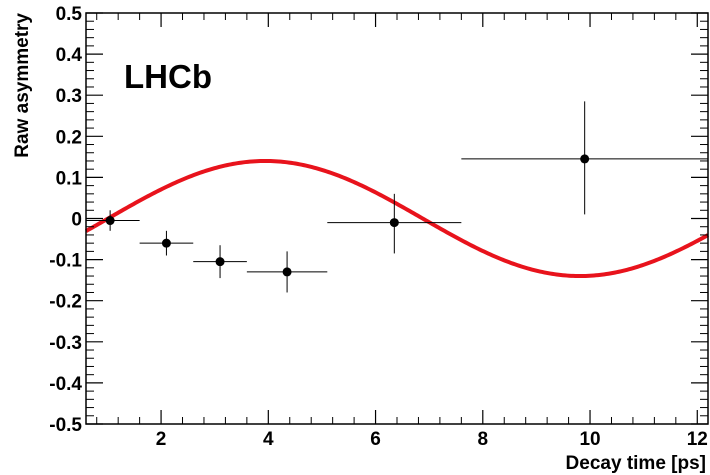 Image resolution: width=710 pixels, height=475 pixels. What do you see at coordinates (589, 439) in the screenshot?
I see `x-tick-label: 10` at bounding box center [589, 439].